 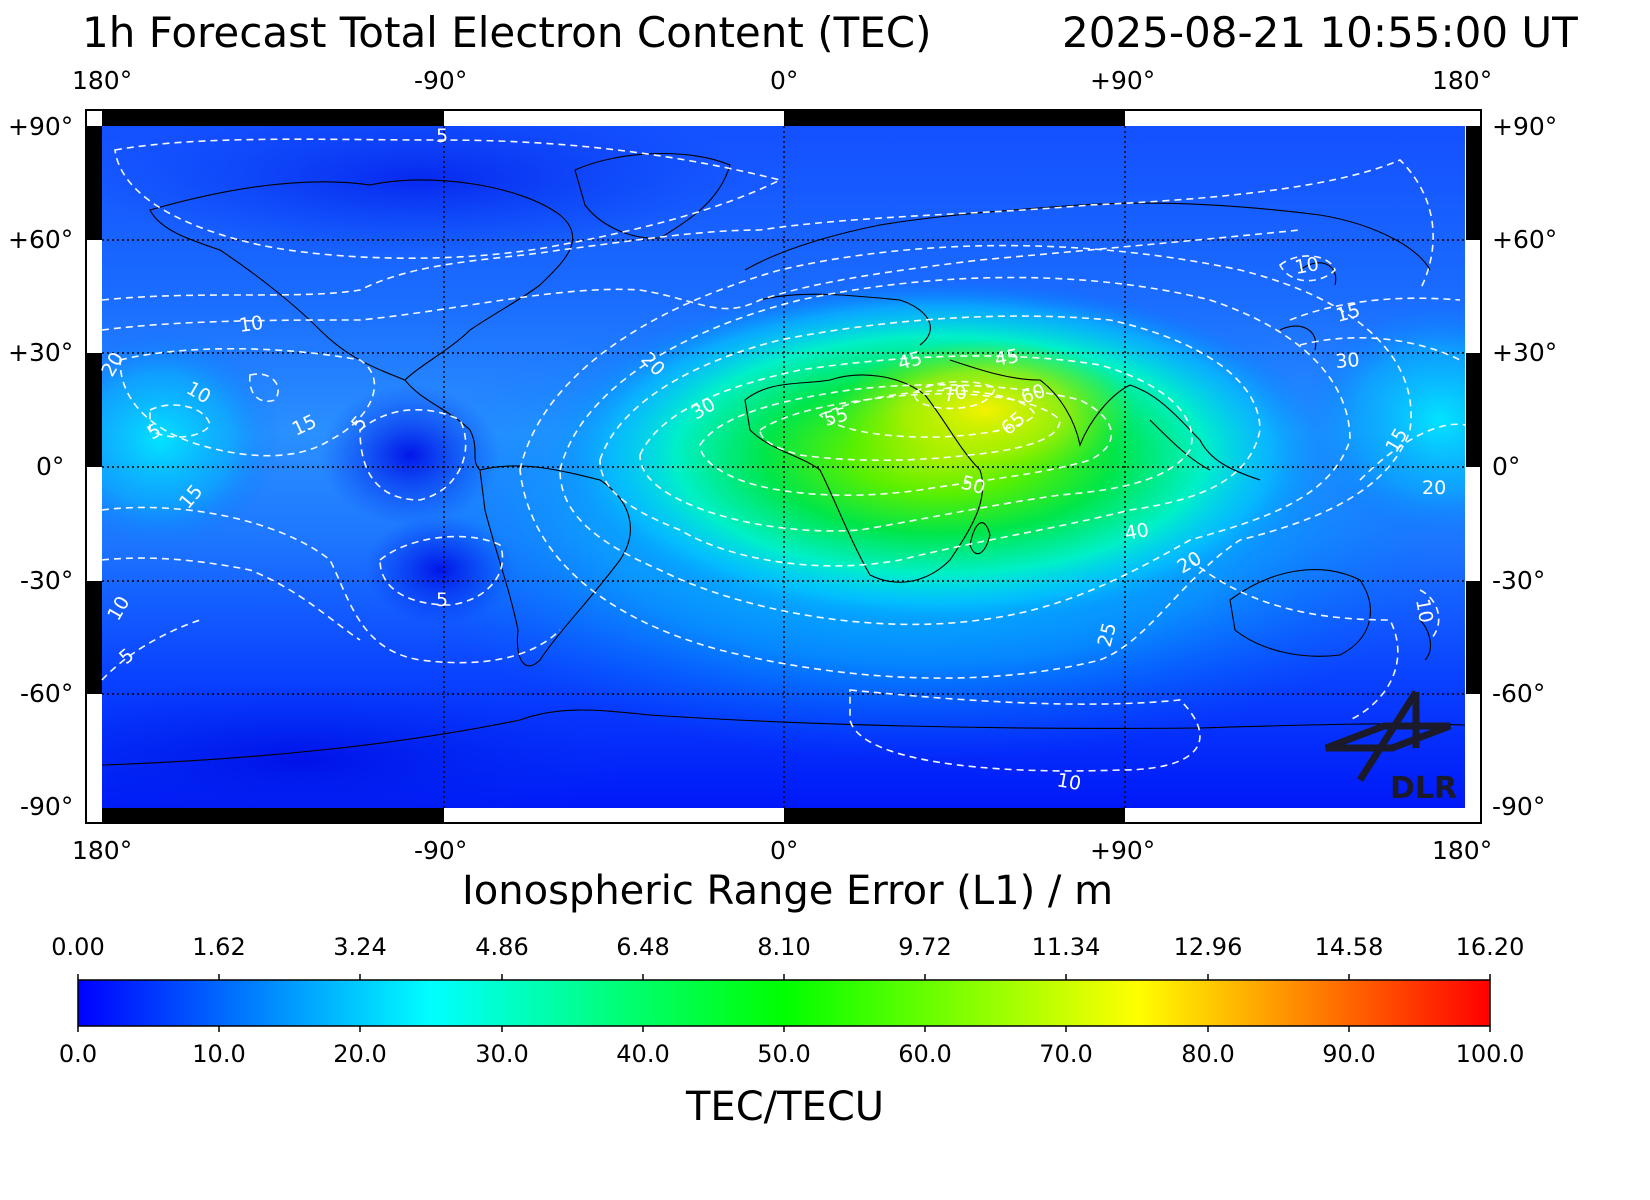 I want to click on contour-label: 20, so click(x=1434, y=488).